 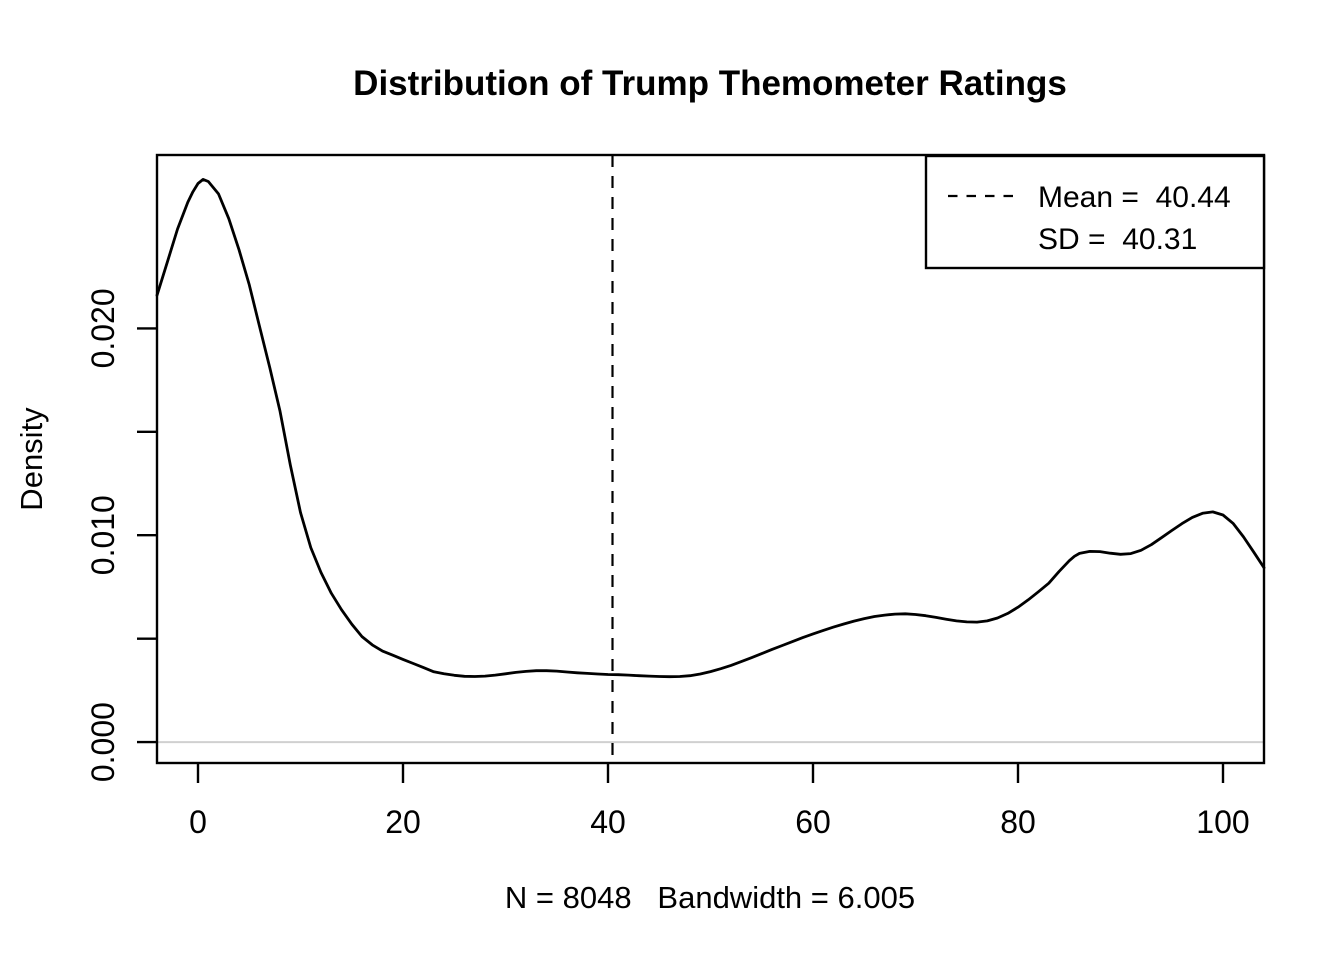 What do you see at coordinates (403, 822) in the screenshot?
I see `x-tick-label: 20` at bounding box center [403, 822].